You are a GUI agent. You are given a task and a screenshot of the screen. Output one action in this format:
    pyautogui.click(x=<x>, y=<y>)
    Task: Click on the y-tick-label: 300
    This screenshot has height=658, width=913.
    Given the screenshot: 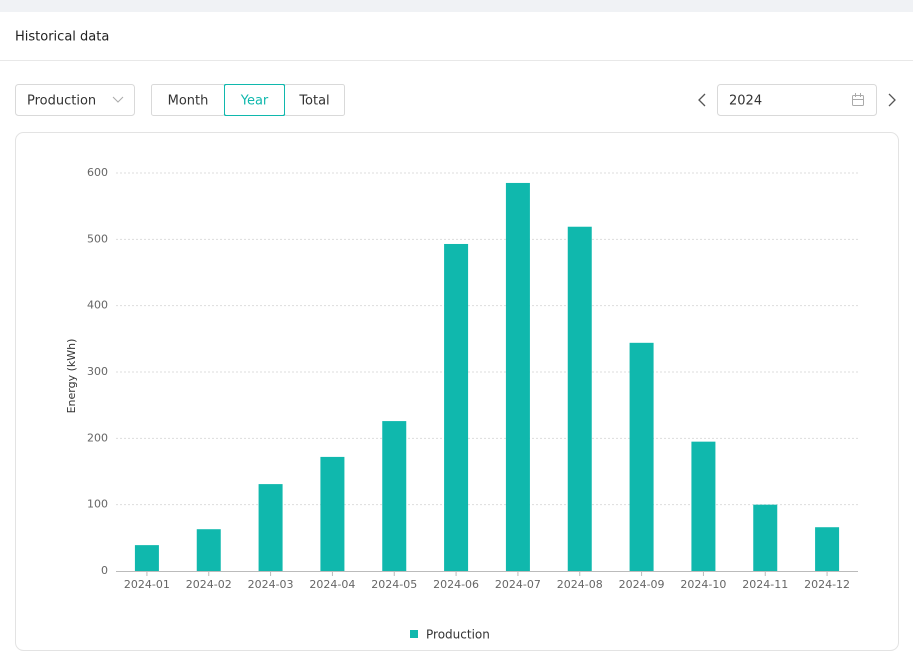 What is the action you would take?
    pyautogui.click(x=97, y=371)
    